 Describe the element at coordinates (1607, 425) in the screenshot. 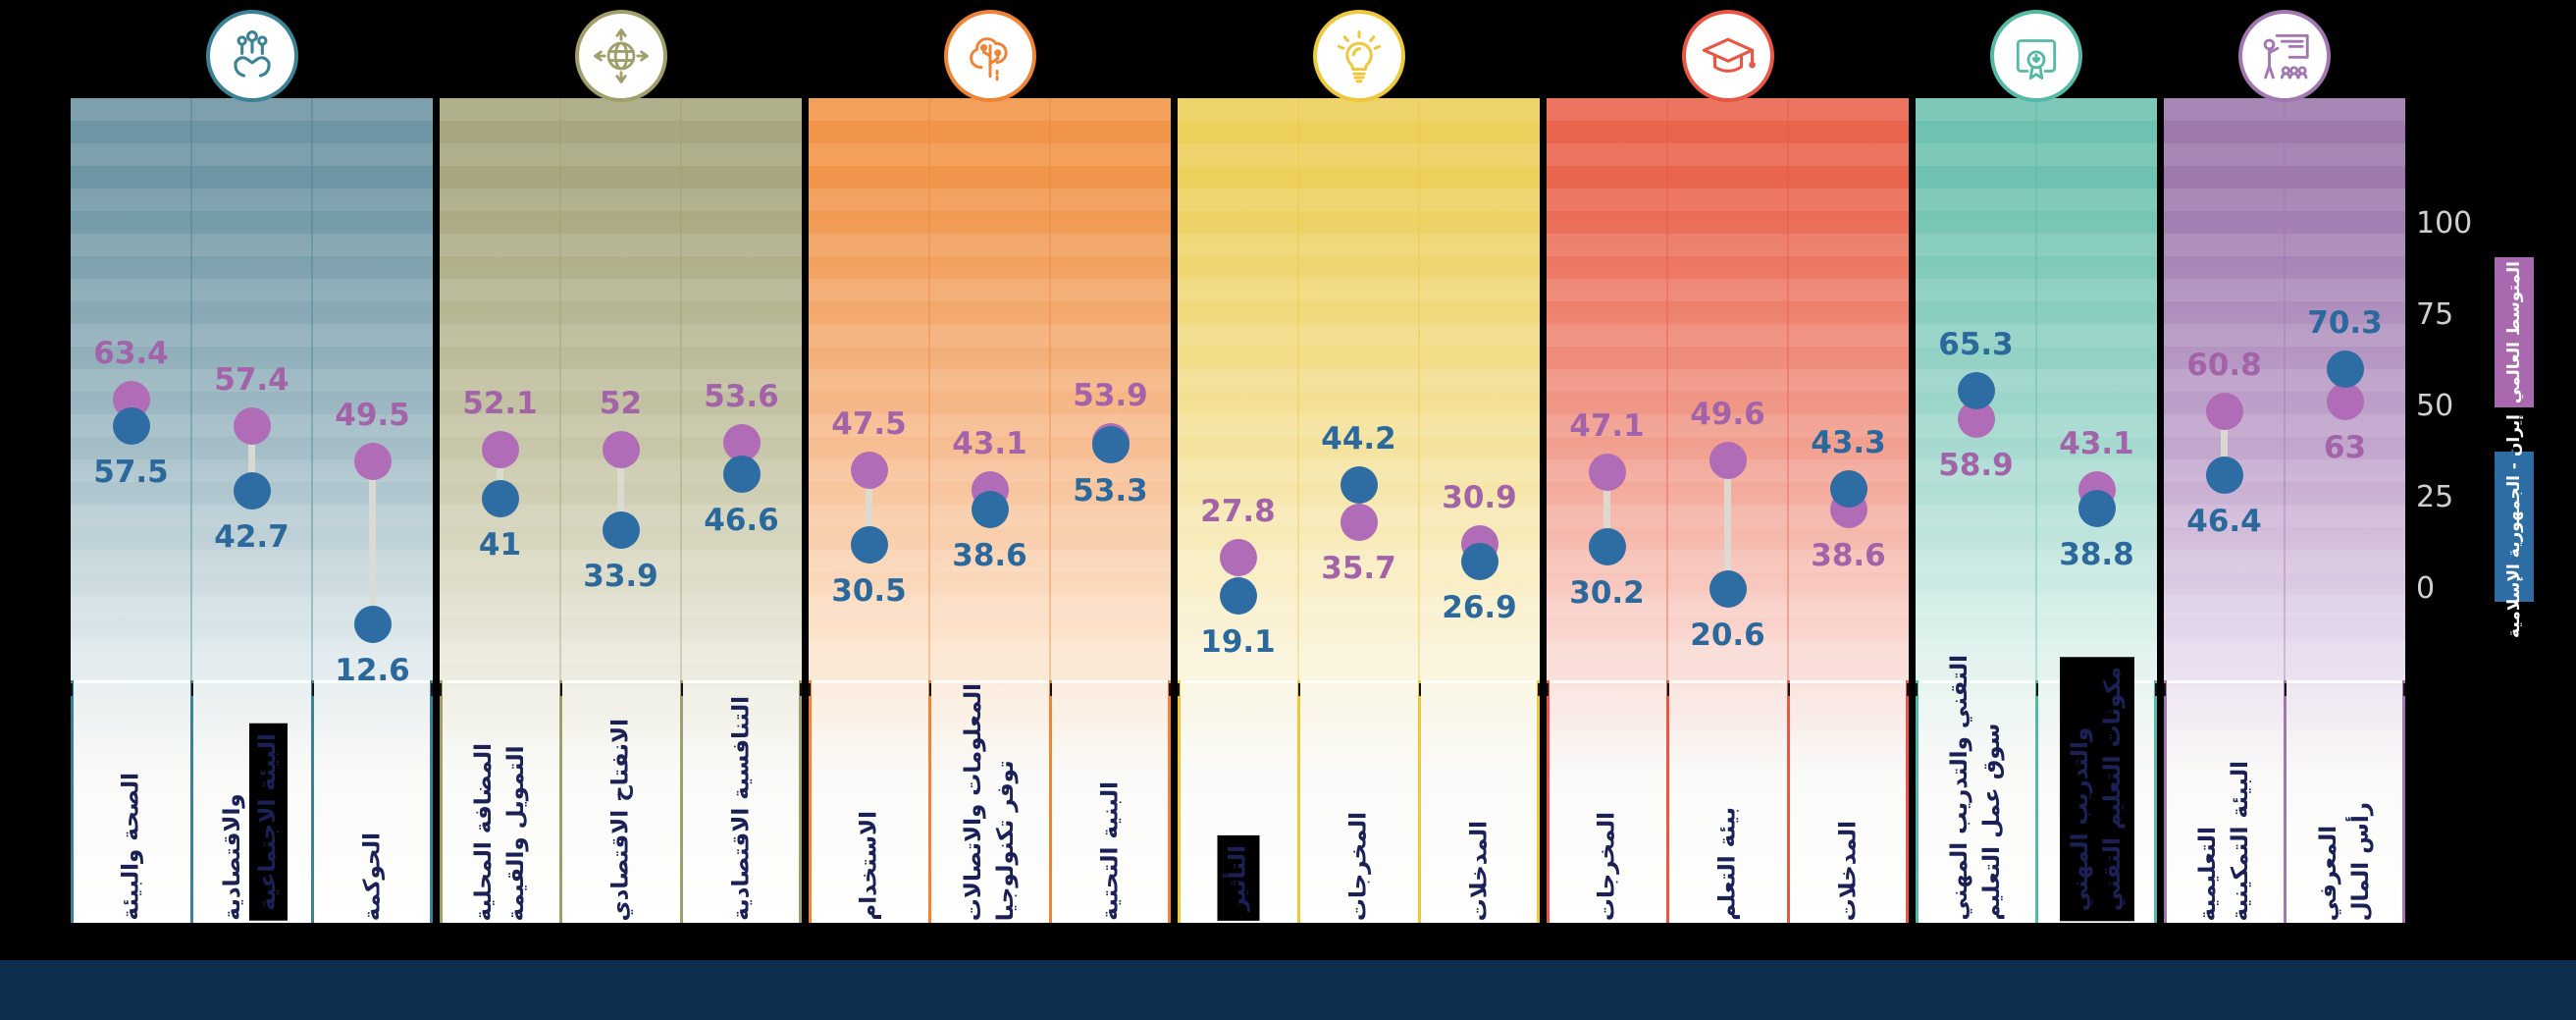

I see `global-value-label: 47.1` at that location.